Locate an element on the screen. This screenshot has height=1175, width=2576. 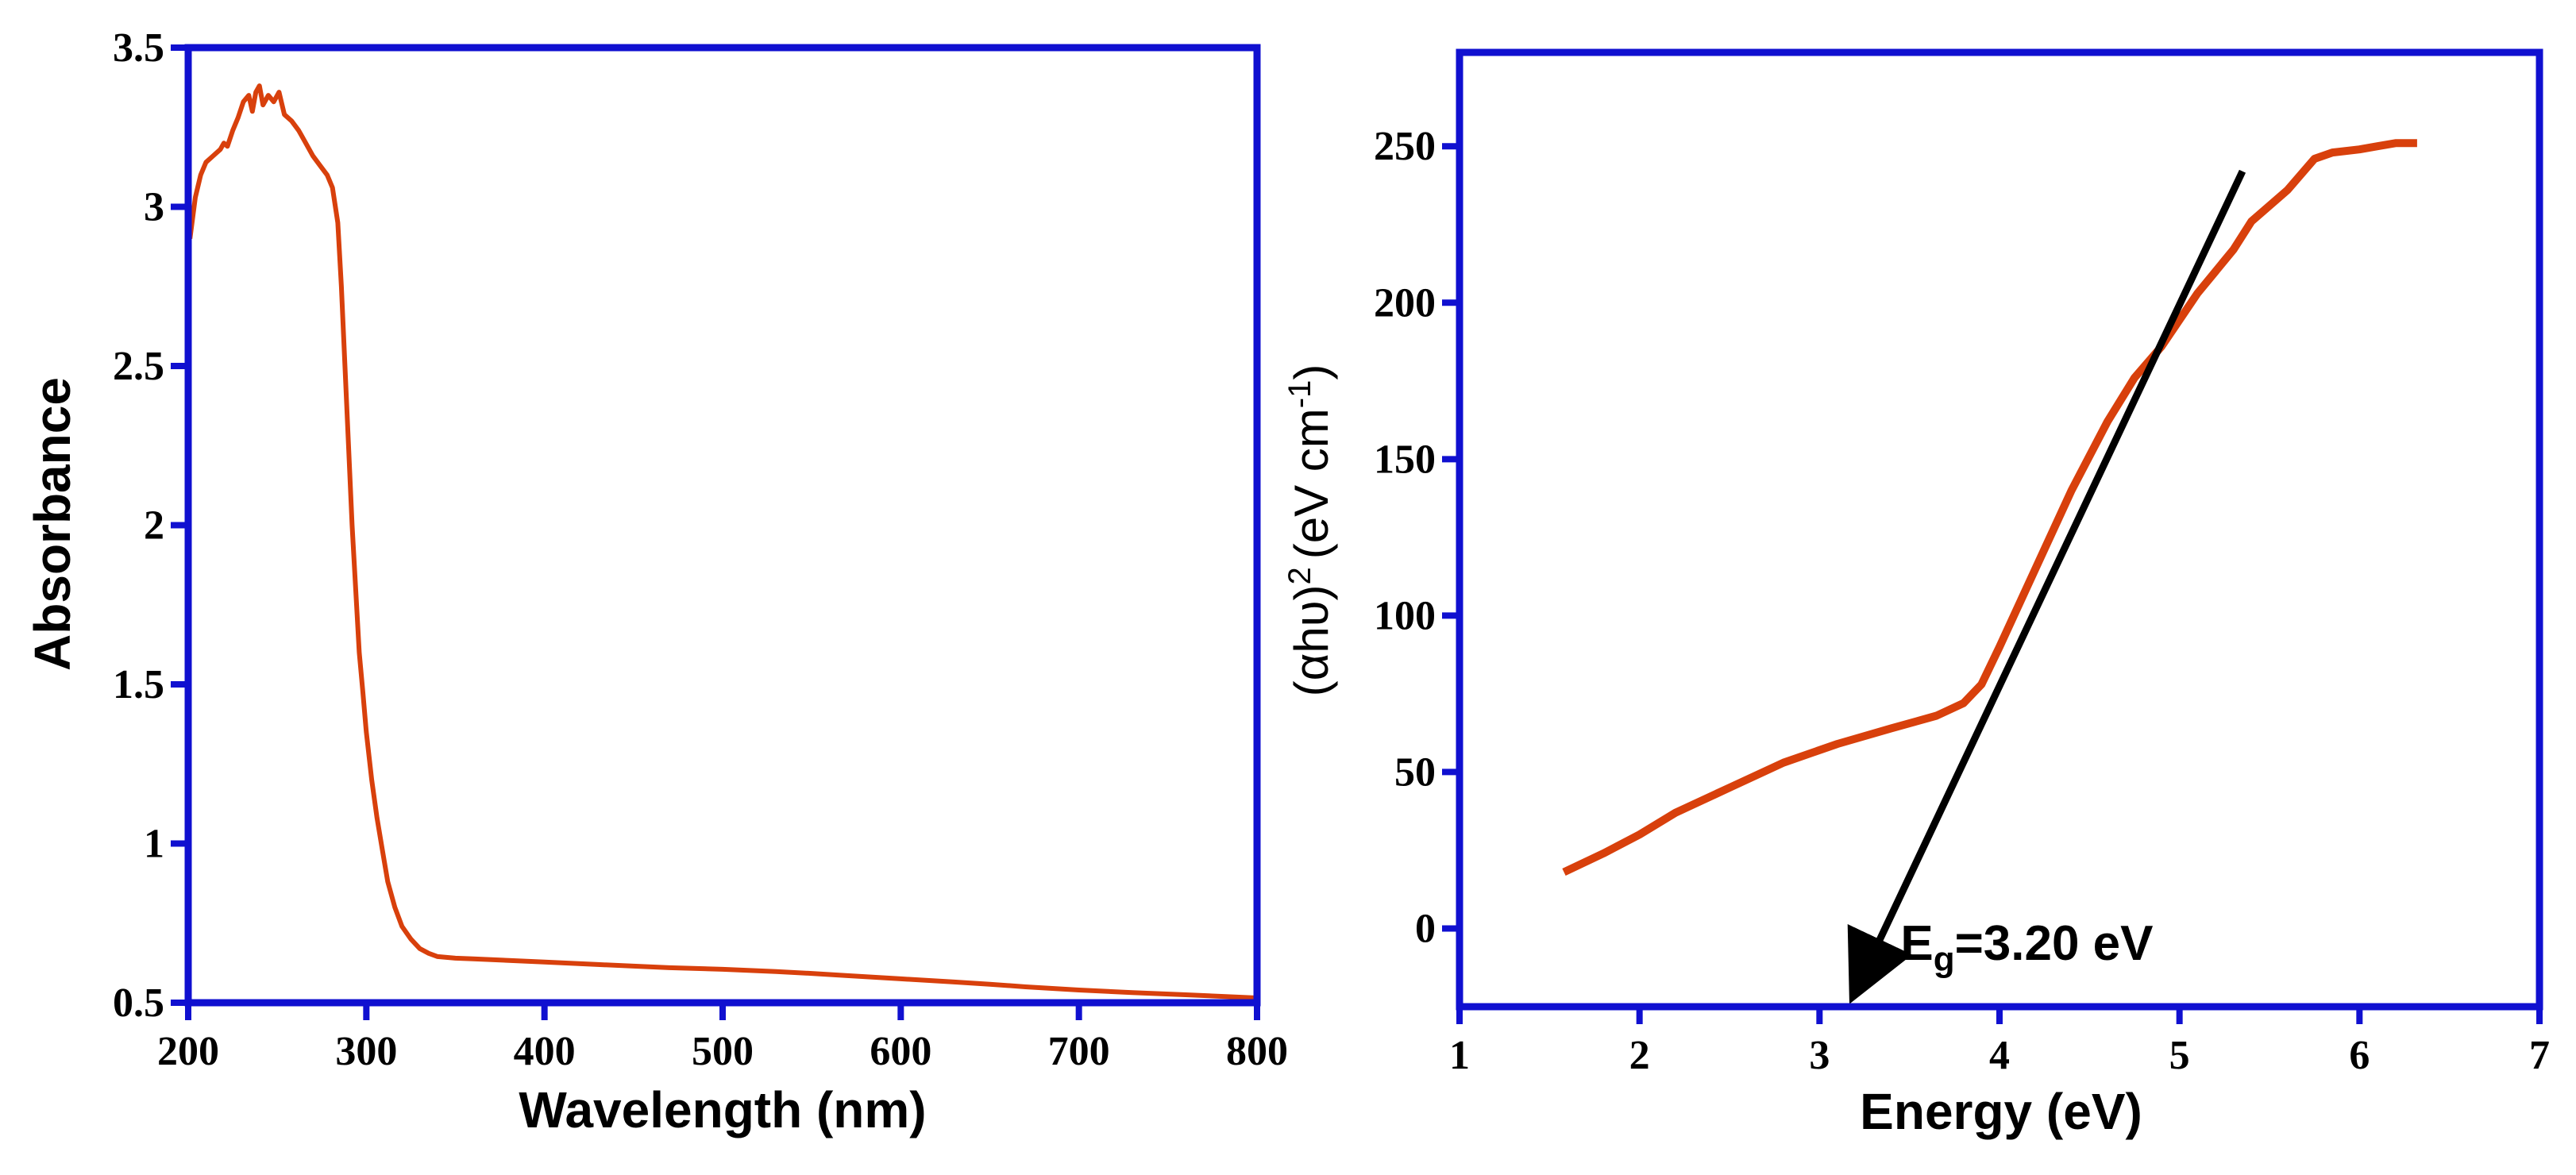
c2-x-tick-label: 2 is located at coordinates (1640, 1055).